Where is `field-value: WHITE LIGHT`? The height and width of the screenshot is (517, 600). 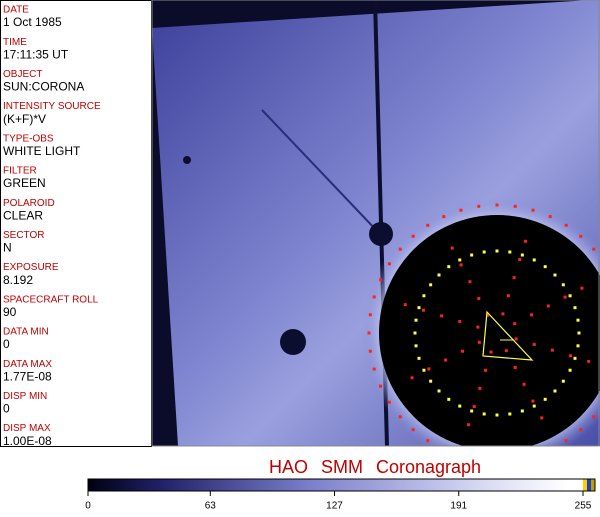 field-value: WHITE LIGHT is located at coordinates (42, 151).